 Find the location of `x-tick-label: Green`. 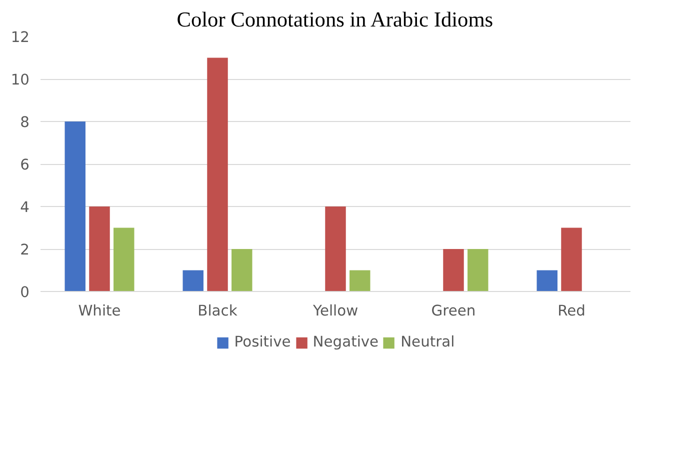

x-tick-label: Green is located at coordinates (453, 311).